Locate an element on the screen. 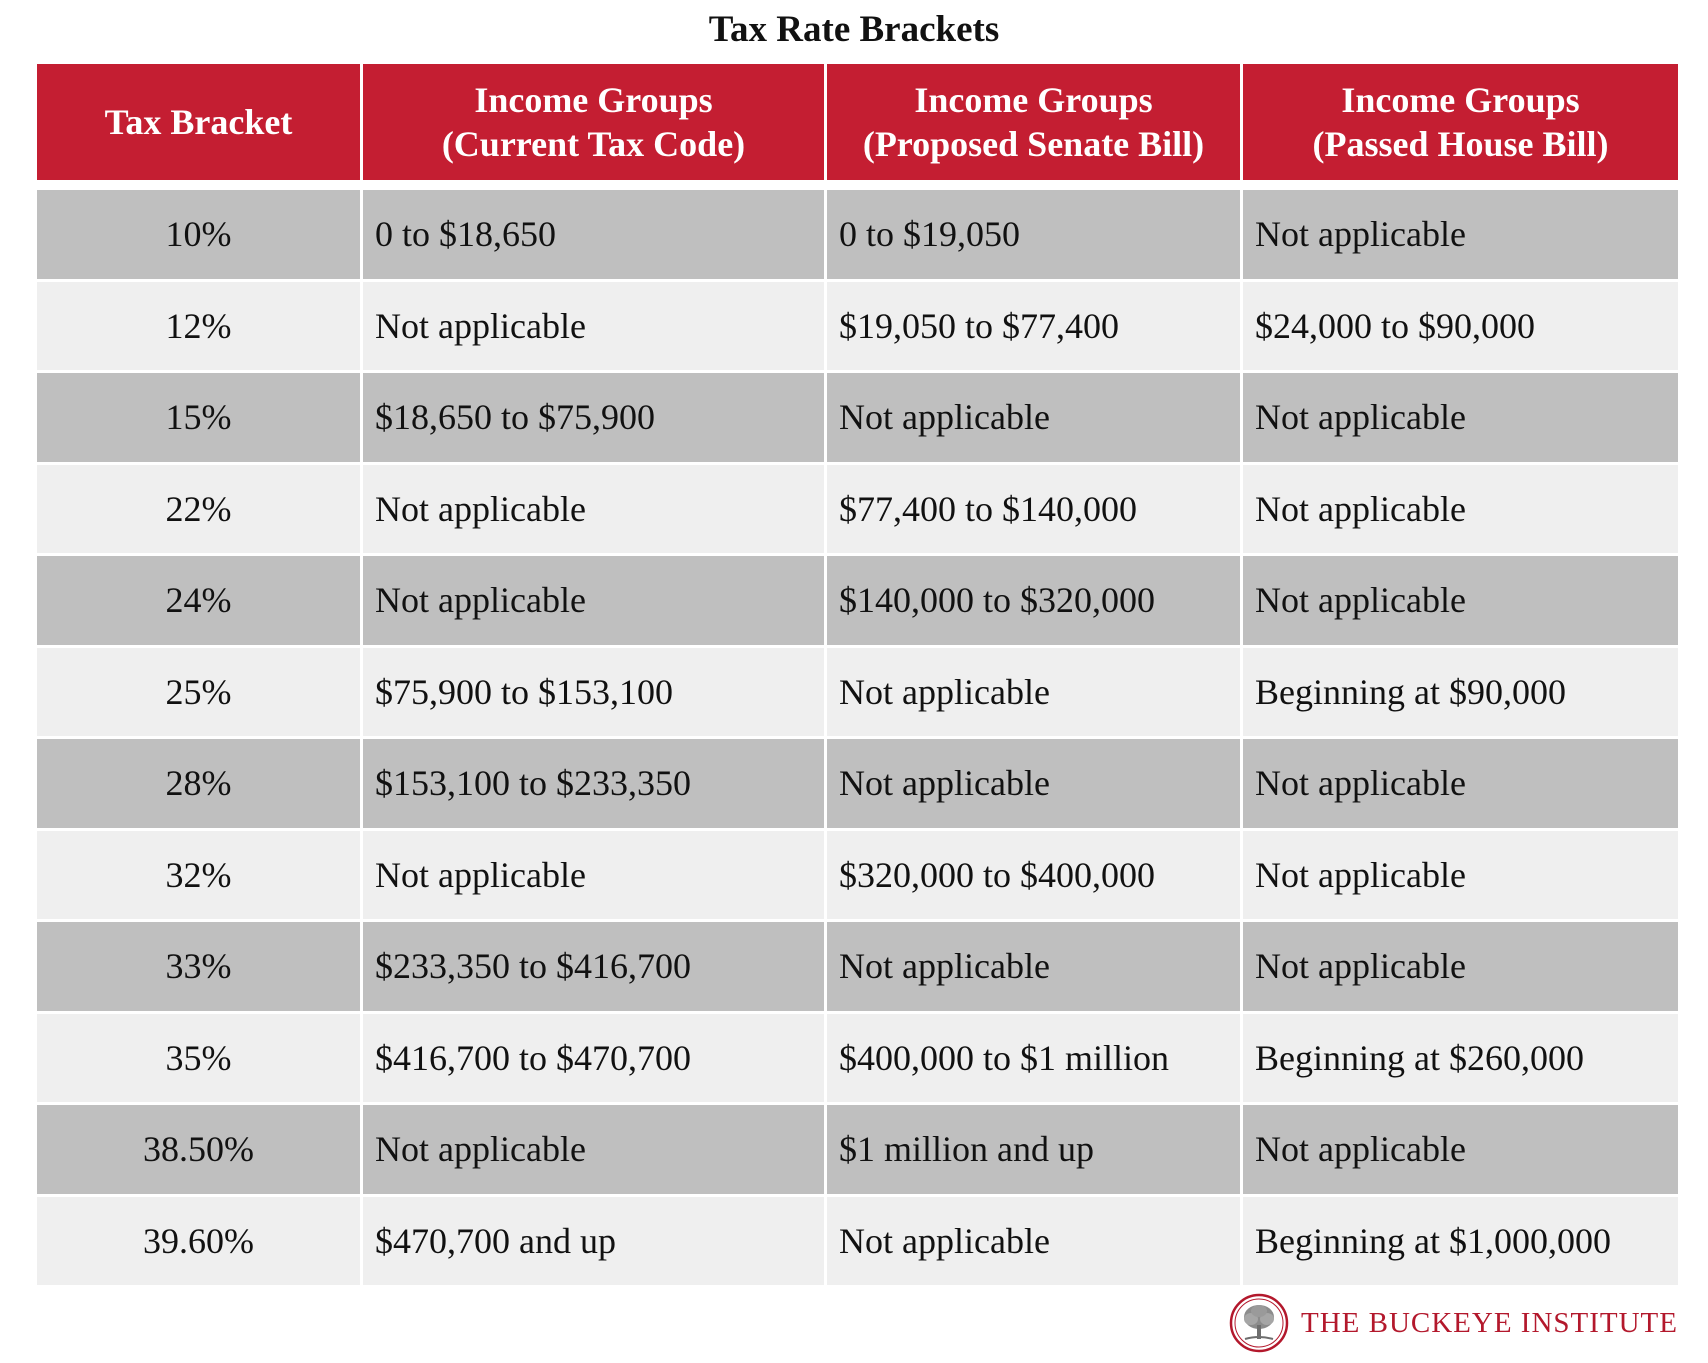 Image resolution: width=1708 pixels, height=1363 pixels. cell-bracket: 35% is located at coordinates (200, 1059).